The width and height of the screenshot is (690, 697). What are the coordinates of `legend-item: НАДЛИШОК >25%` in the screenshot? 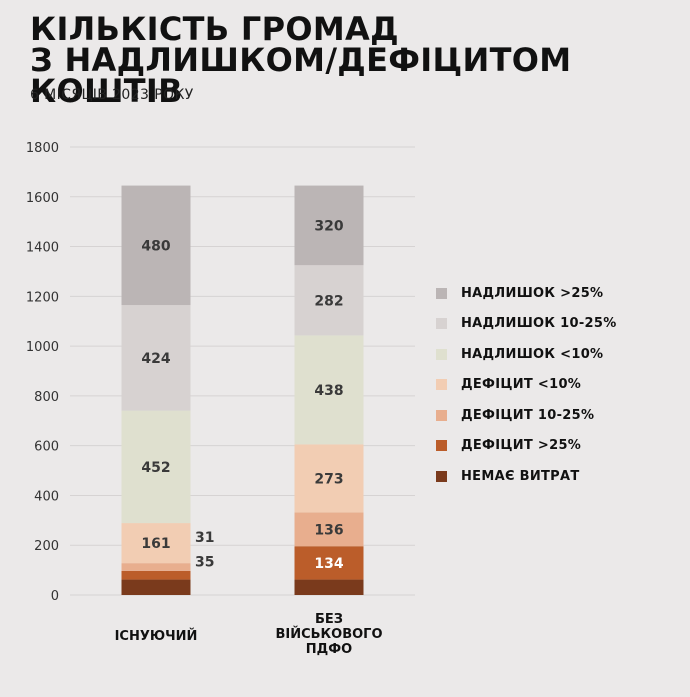 It's located at (526, 293).